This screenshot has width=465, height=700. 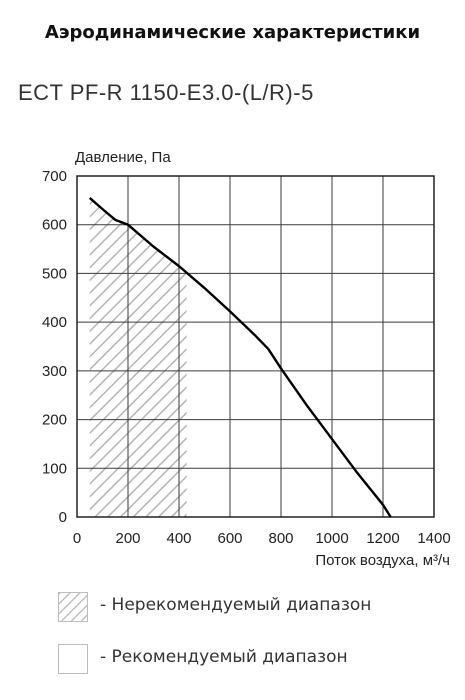 What do you see at coordinates (232, 32) in the screenshot?
I see `page-title: Аэродинамические характеристики` at bounding box center [232, 32].